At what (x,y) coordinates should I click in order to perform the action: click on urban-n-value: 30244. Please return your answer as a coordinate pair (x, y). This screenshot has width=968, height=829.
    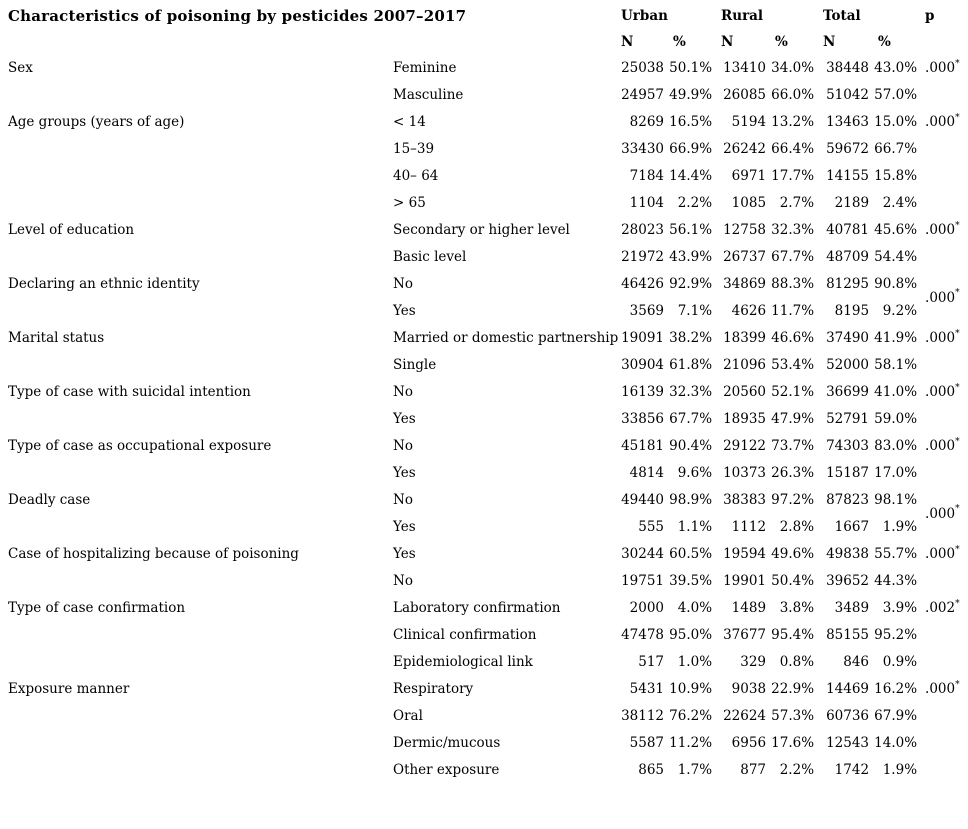
    Looking at the image, I should click on (643, 554).